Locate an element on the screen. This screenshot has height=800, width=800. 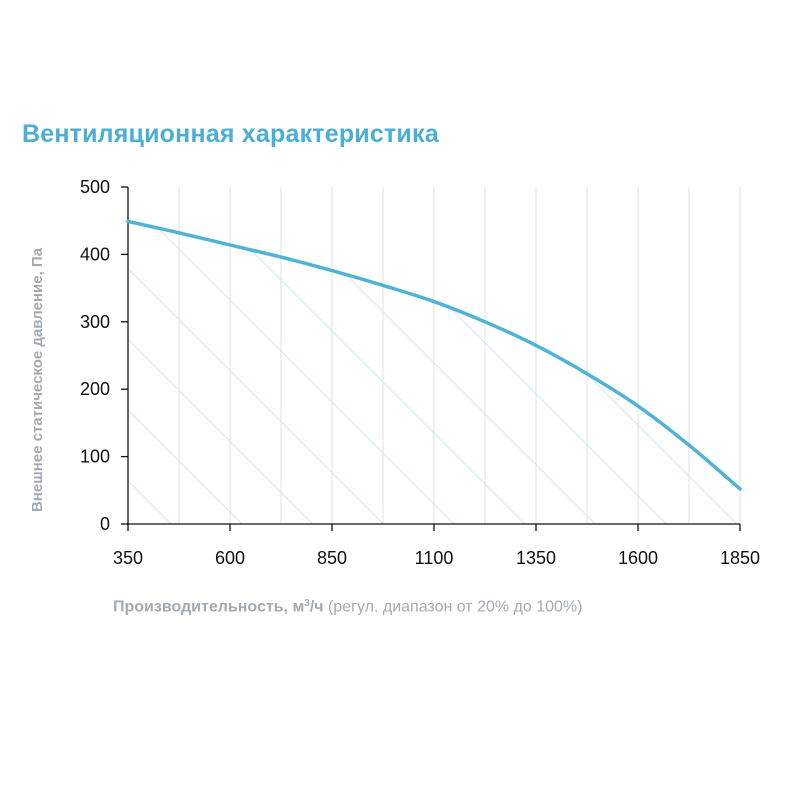
x-tick-label: 1350 is located at coordinates (536, 558).